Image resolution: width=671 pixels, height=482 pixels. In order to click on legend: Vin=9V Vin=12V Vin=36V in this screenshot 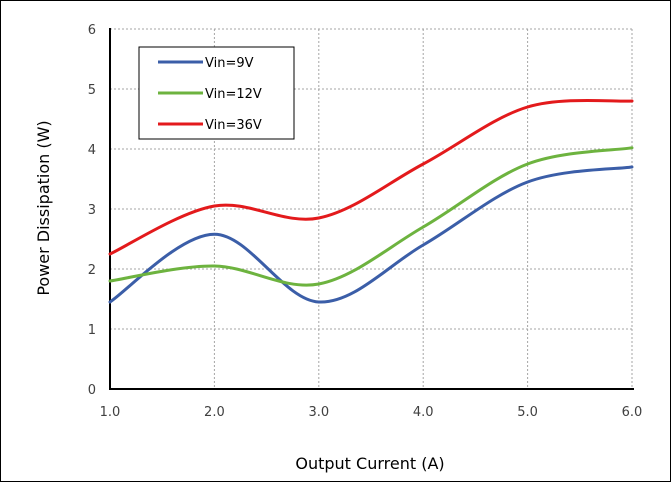, I will do `click(216, 93)`.